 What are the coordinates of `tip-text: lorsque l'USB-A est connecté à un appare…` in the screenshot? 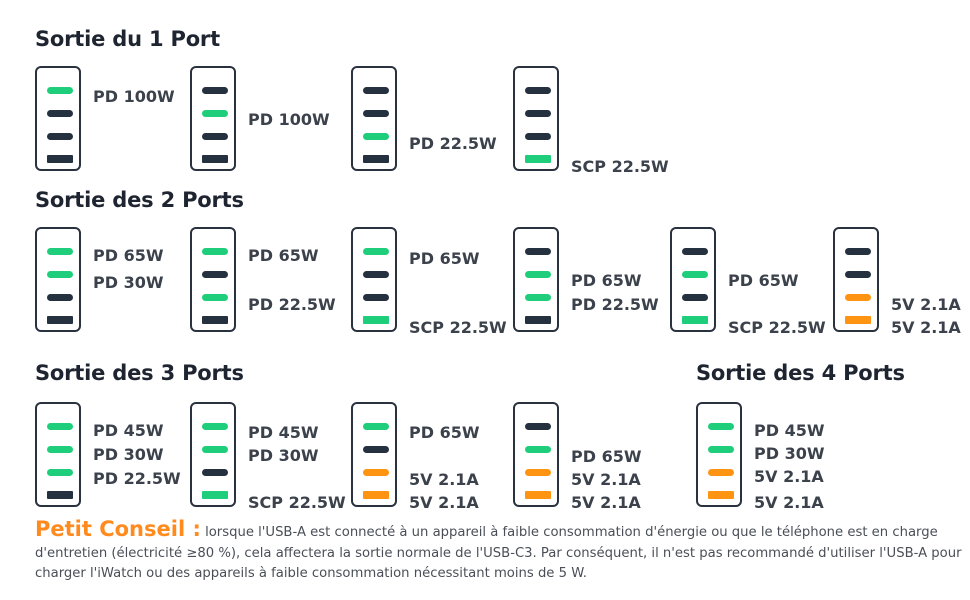 It's located at (498, 553).